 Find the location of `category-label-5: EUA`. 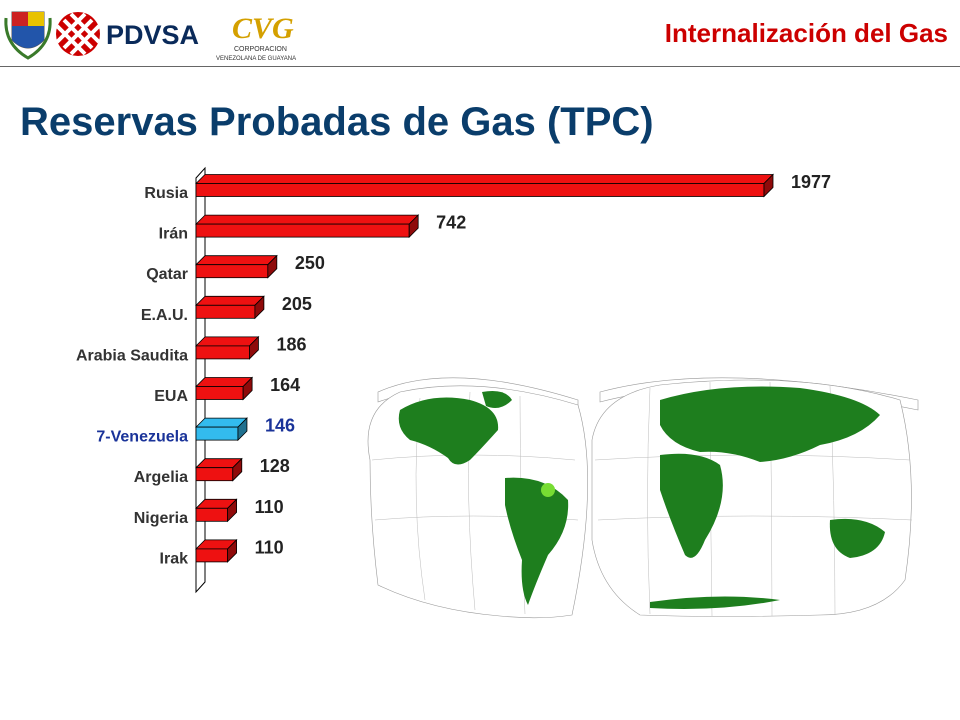

category-label-5: EUA is located at coordinates (171, 396).